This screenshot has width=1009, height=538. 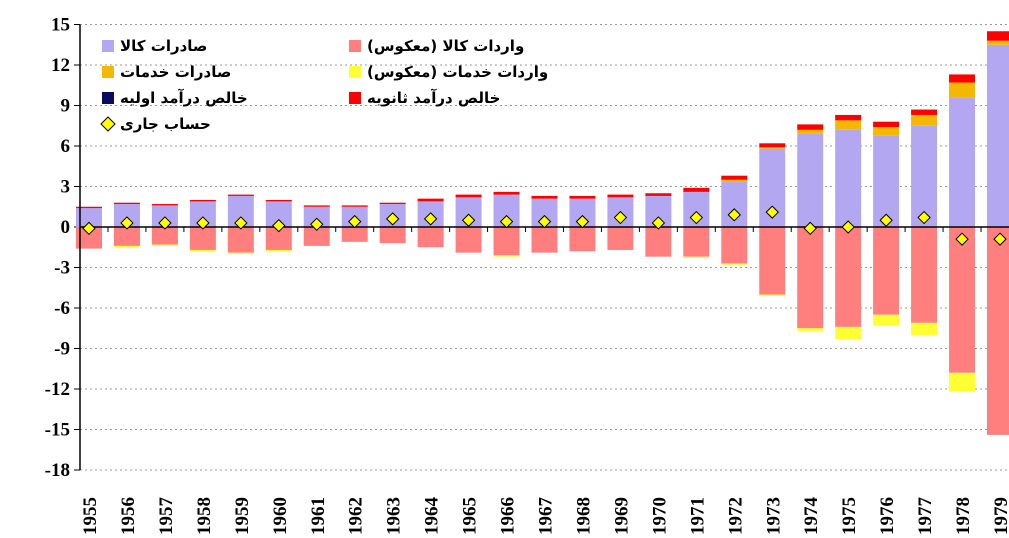 I want to click on y-tick-label: 0, so click(x=66, y=227).